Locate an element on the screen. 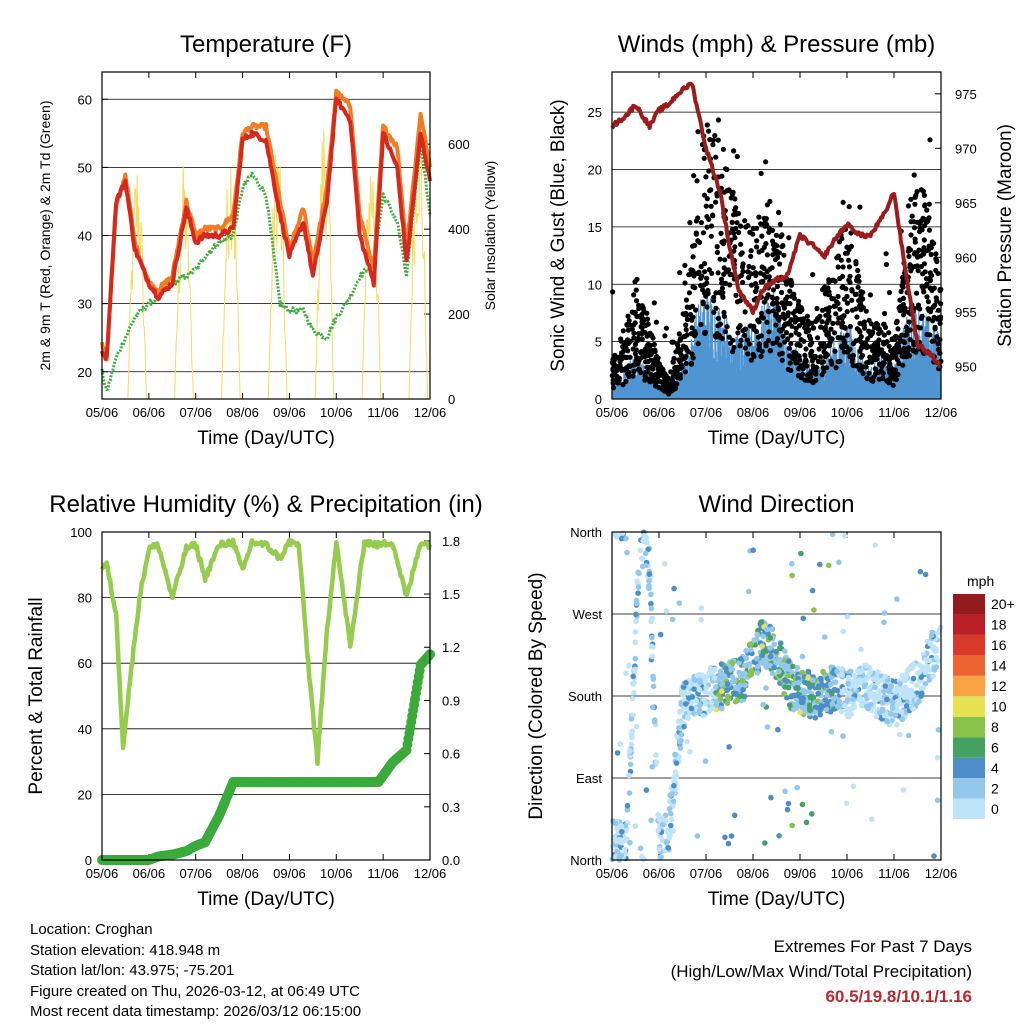 The height and width of the screenshot is (1024, 1024). panel-2-y2tick-label: 1.8 is located at coordinates (451, 541).